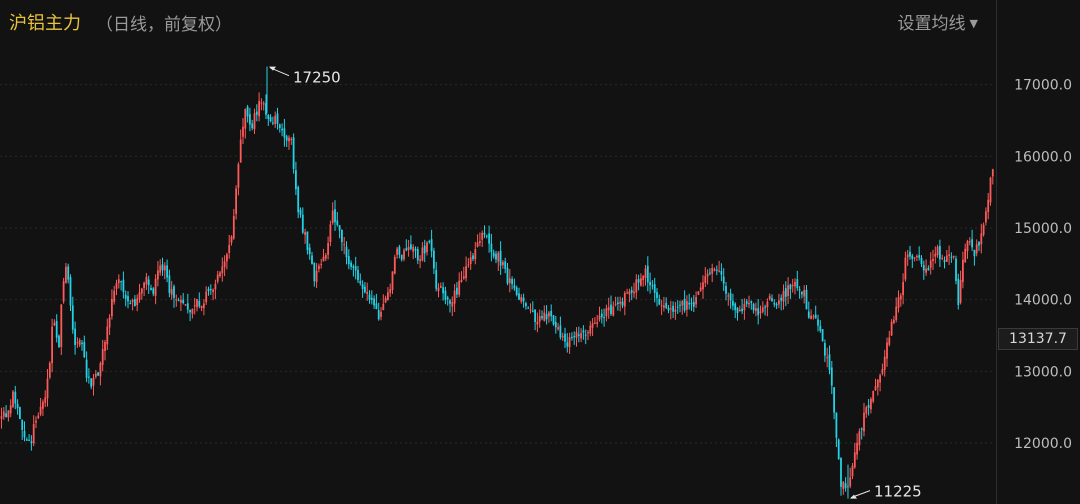 The width and height of the screenshot is (1080, 504). What do you see at coordinates (1043, 301) in the screenshot?
I see `y-tick-label: 14000.0` at bounding box center [1043, 301].